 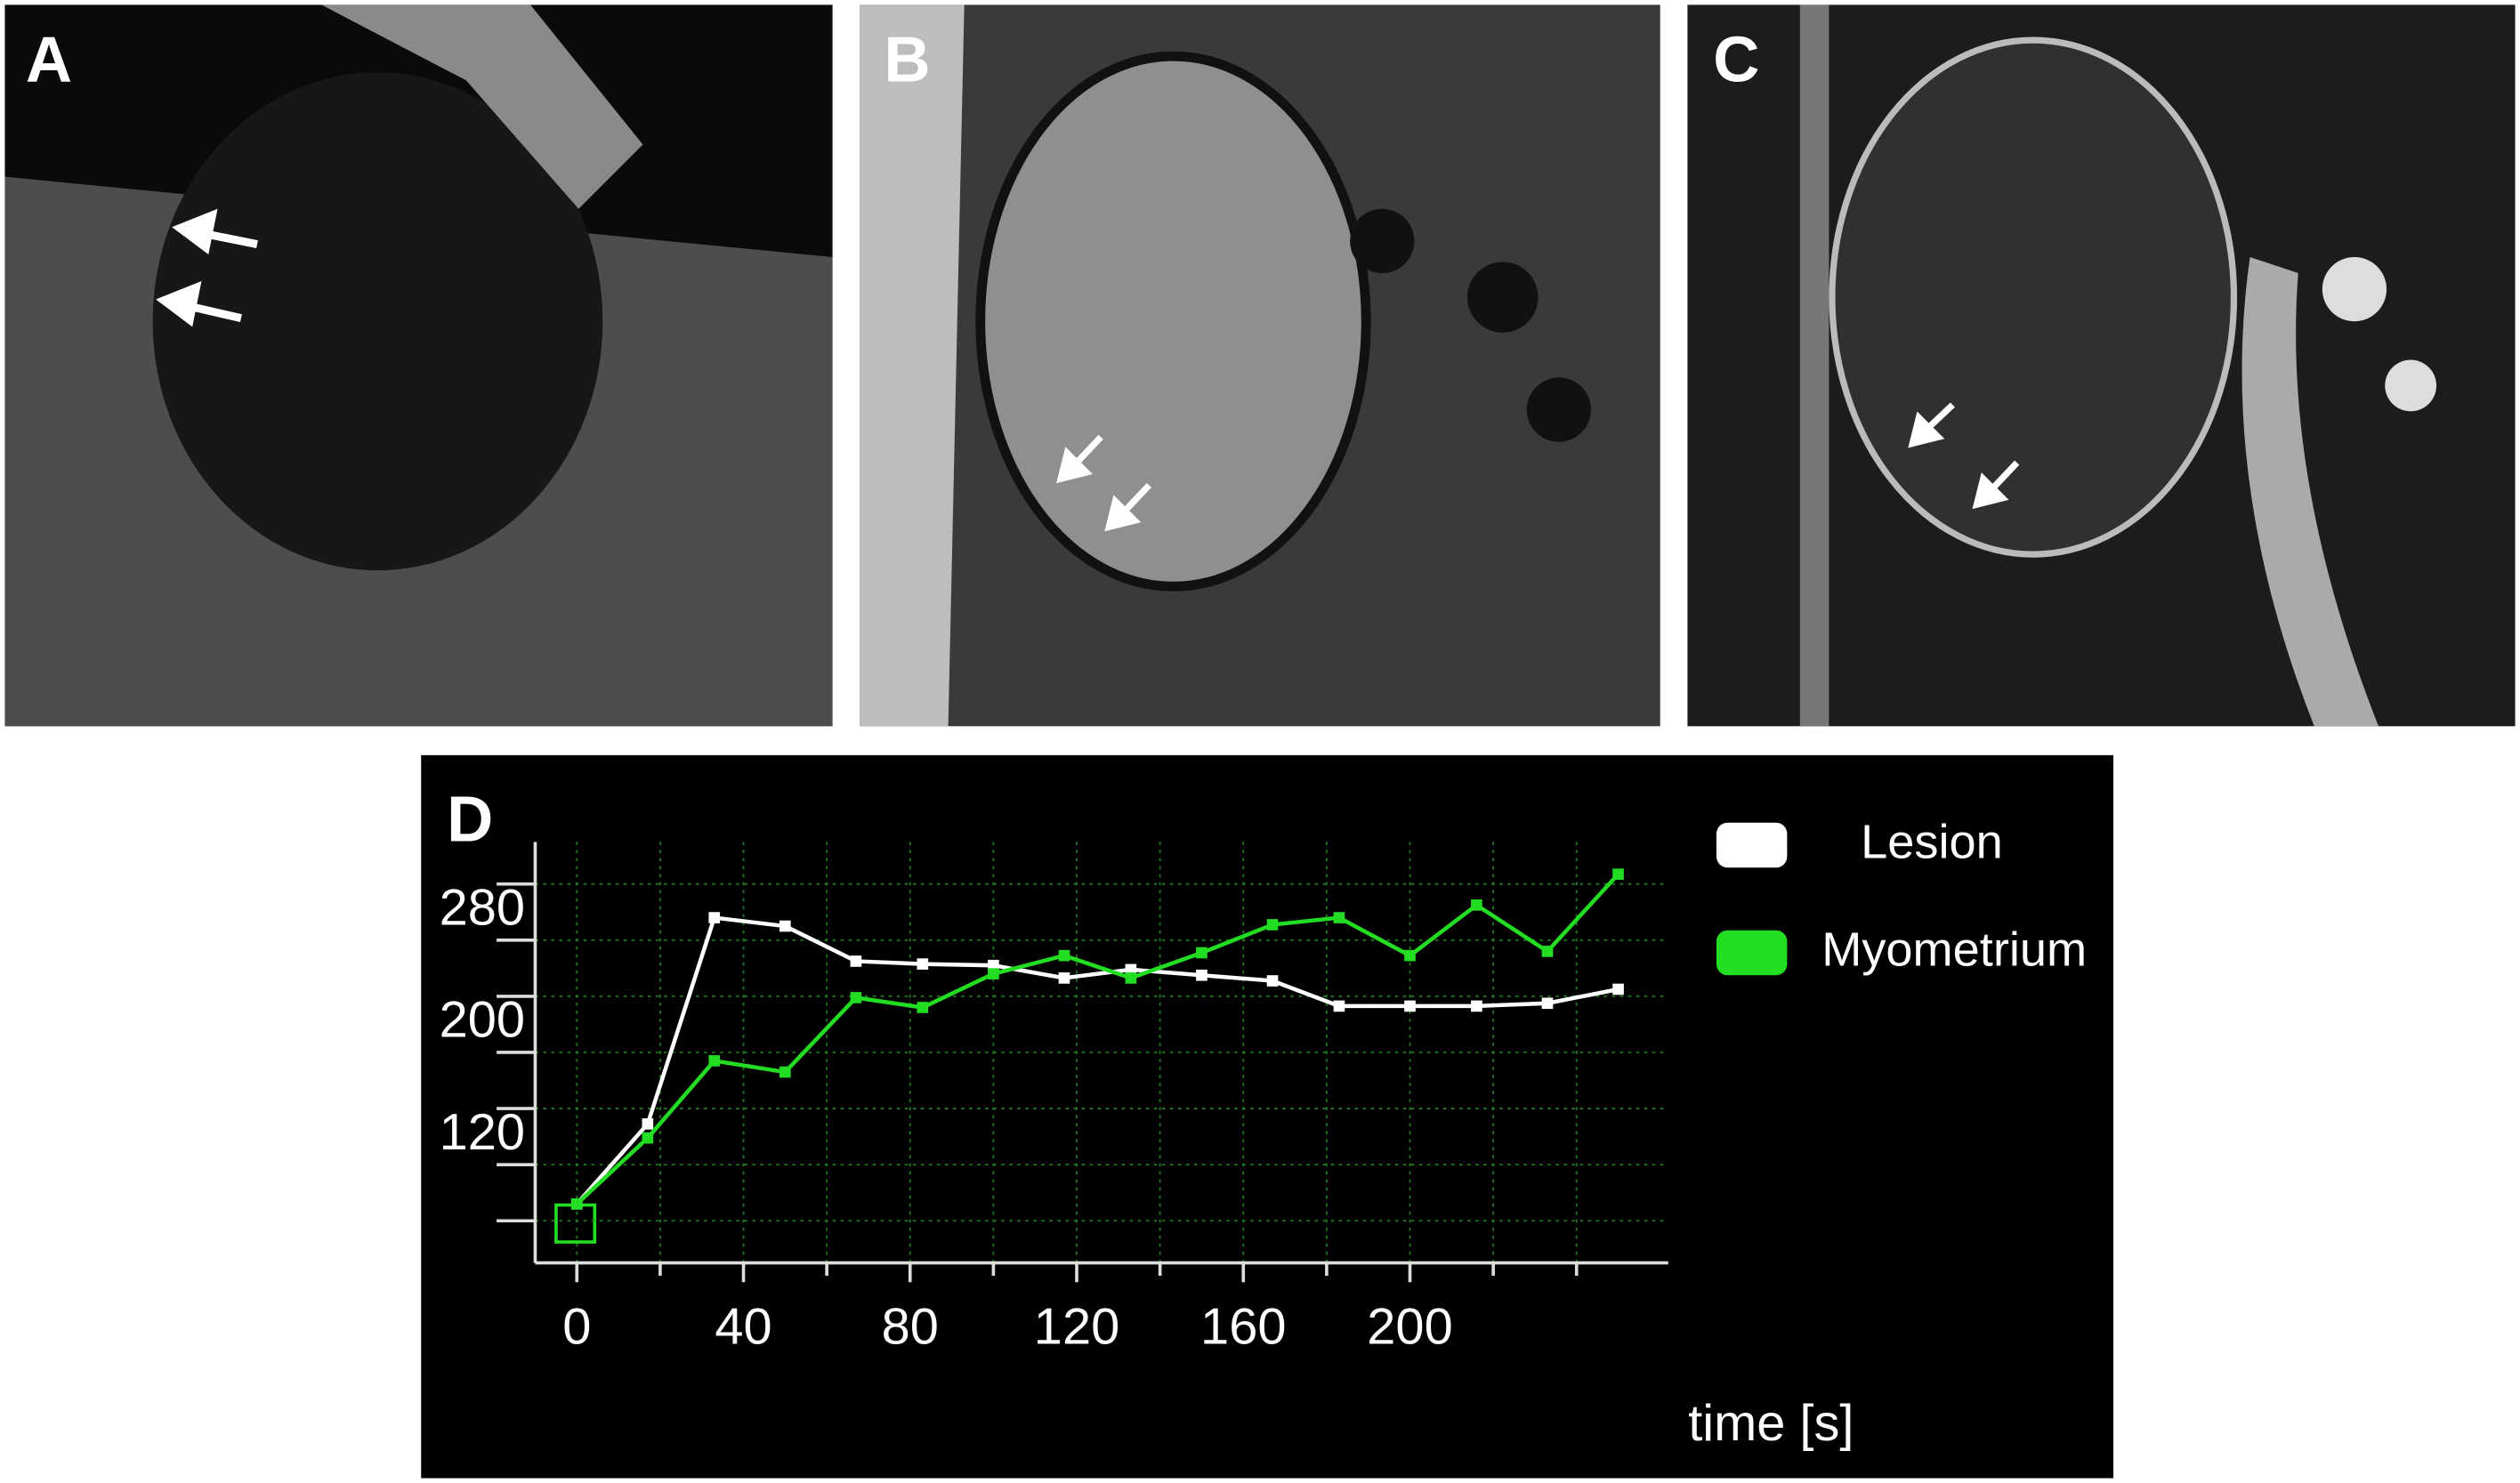 I want to click on x-tick-label: 200, so click(x=1409, y=1327).